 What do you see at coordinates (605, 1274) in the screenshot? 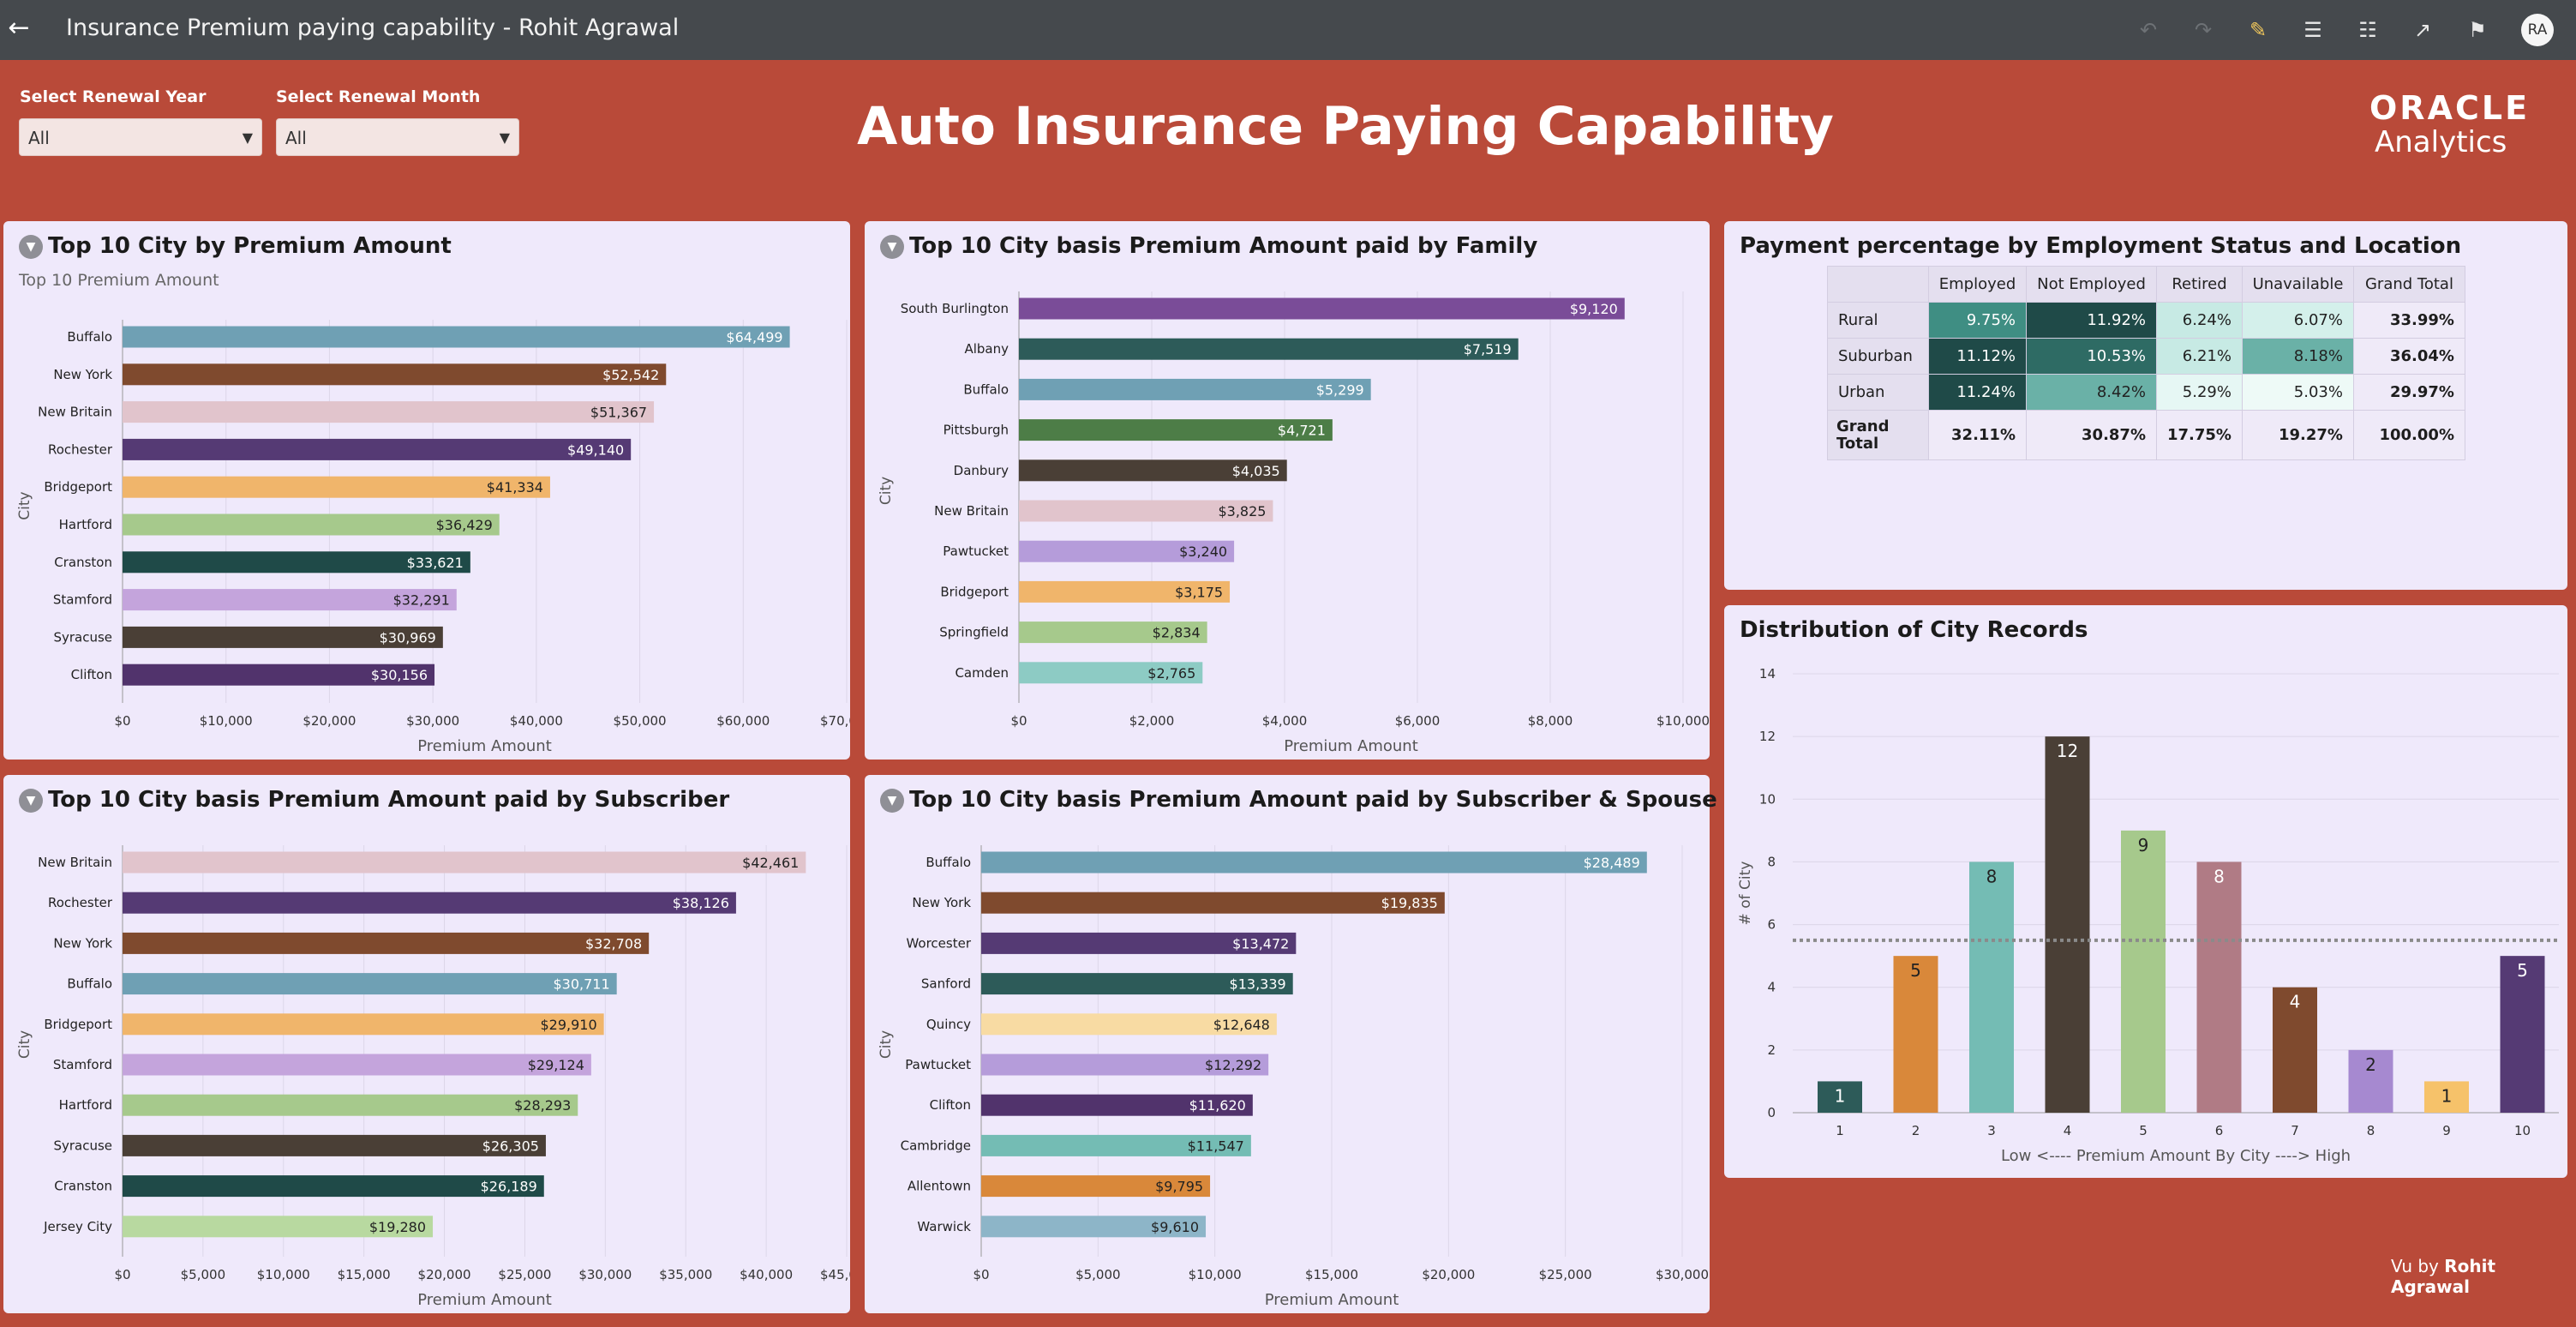
I see `x-tick-label: $30,000` at bounding box center [605, 1274].